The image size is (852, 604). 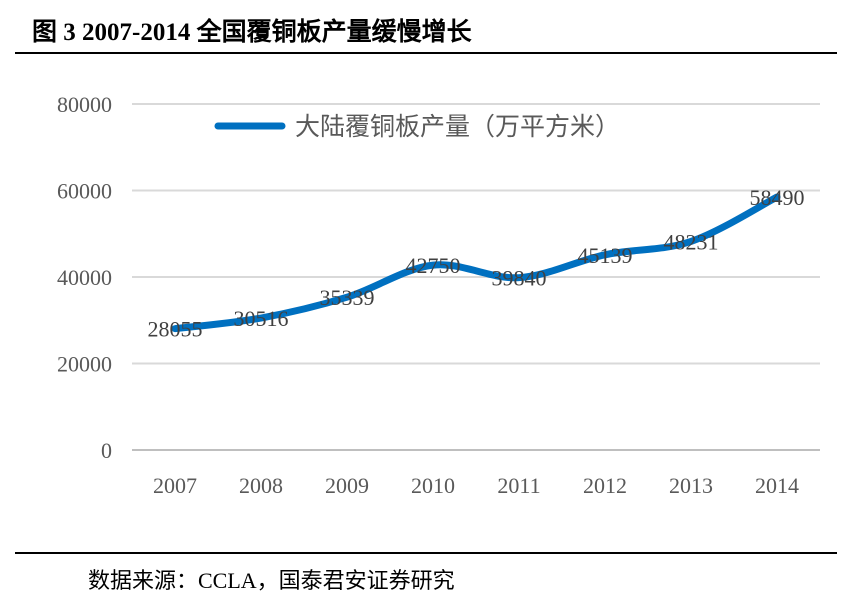 What do you see at coordinates (777, 485) in the screenshot?
I see `x-tick-label: 2014` at bounding box center [777, 485].